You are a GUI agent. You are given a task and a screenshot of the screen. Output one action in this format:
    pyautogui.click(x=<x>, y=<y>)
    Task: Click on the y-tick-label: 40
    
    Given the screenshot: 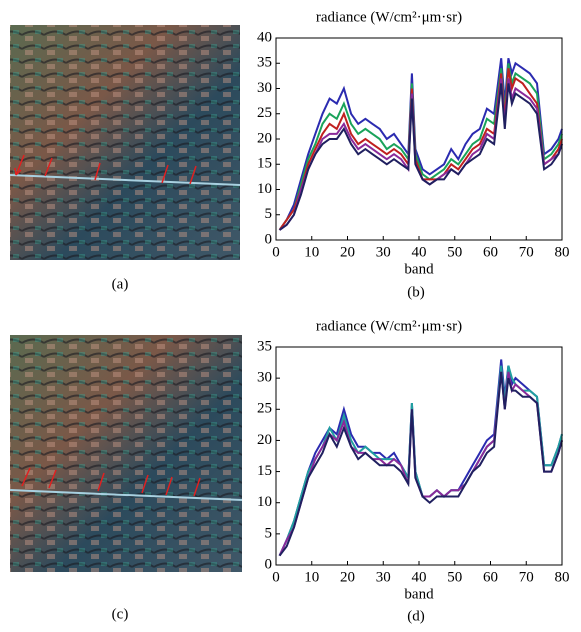 What is the action you would take?
    pyautogui.click(x=264, y=37)
    